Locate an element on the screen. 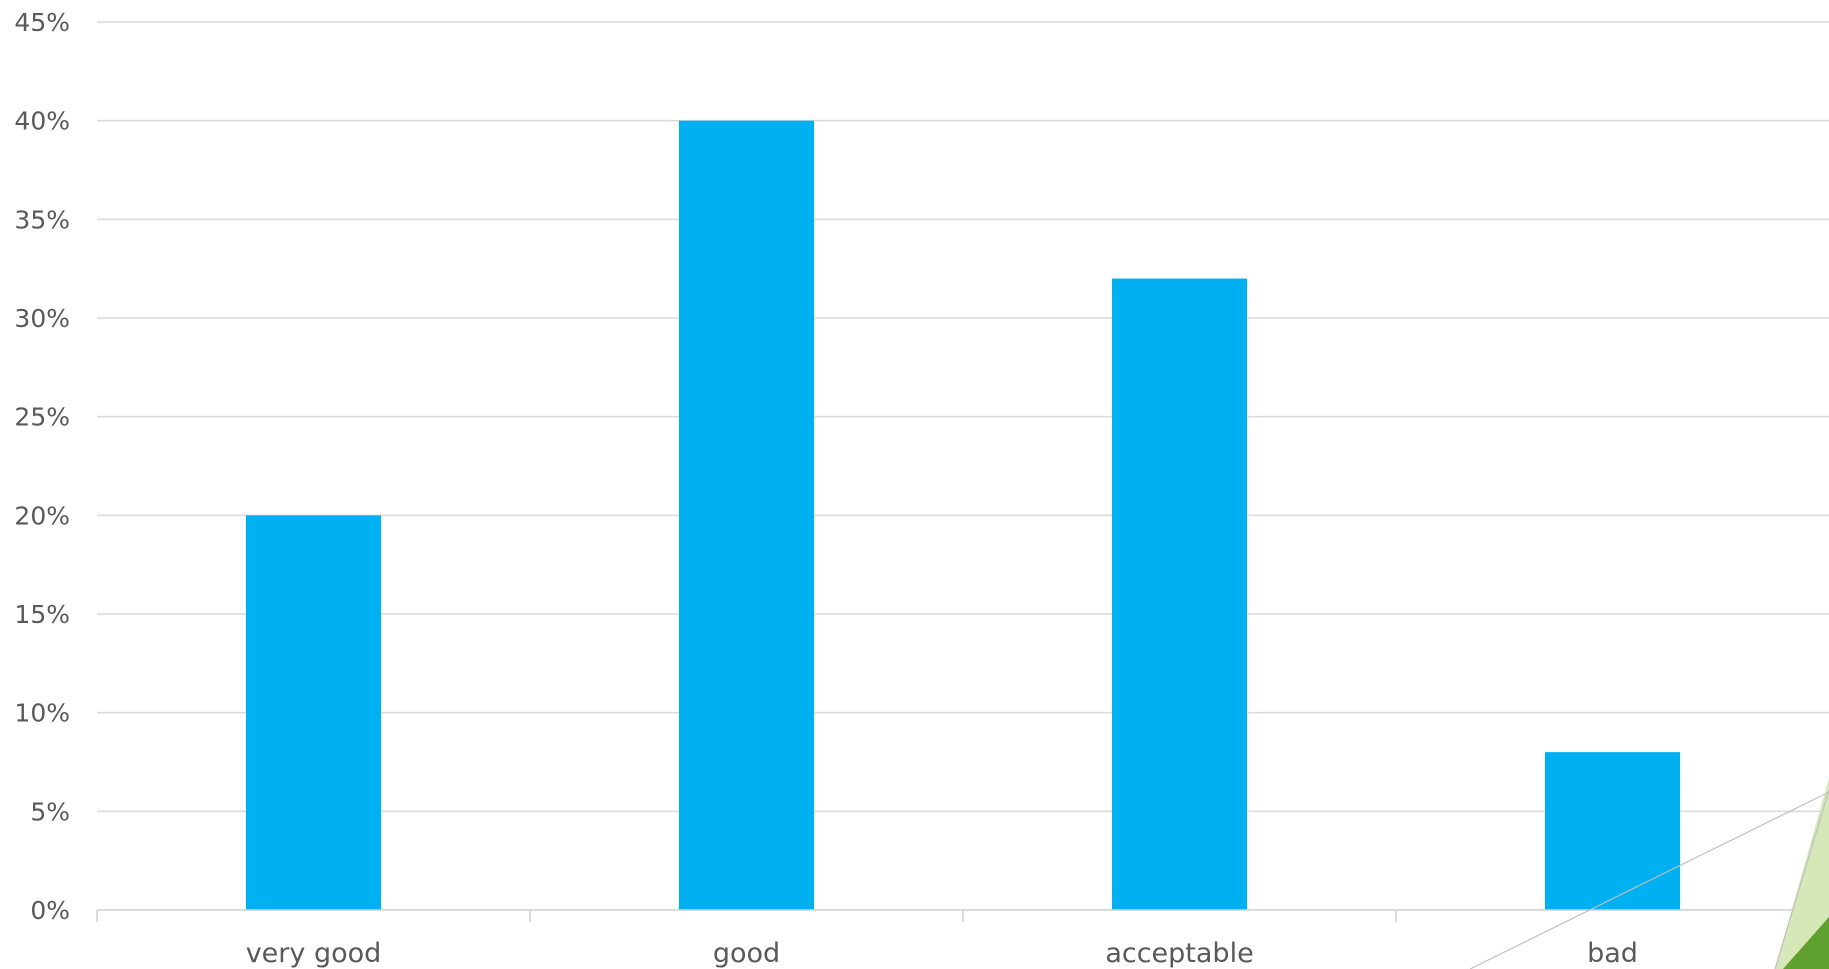 Image resolution: width=1829 pixels, height=969 pixels. x-tick-label: very good is located at coordinates (314, 953).